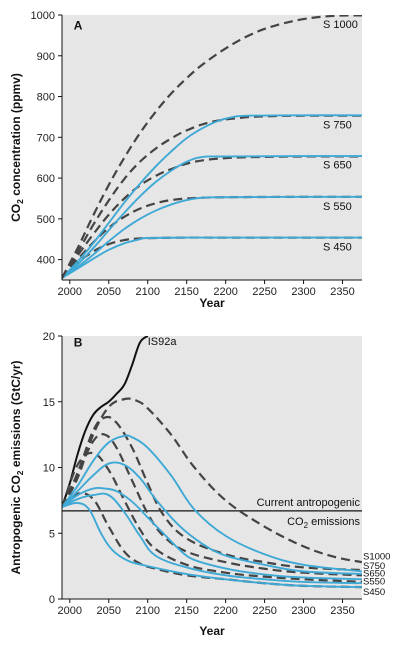 Image resolution: width=403 pixels, height=645 pixels. I want to click on series-b-s550-solid, so click(212, 538).